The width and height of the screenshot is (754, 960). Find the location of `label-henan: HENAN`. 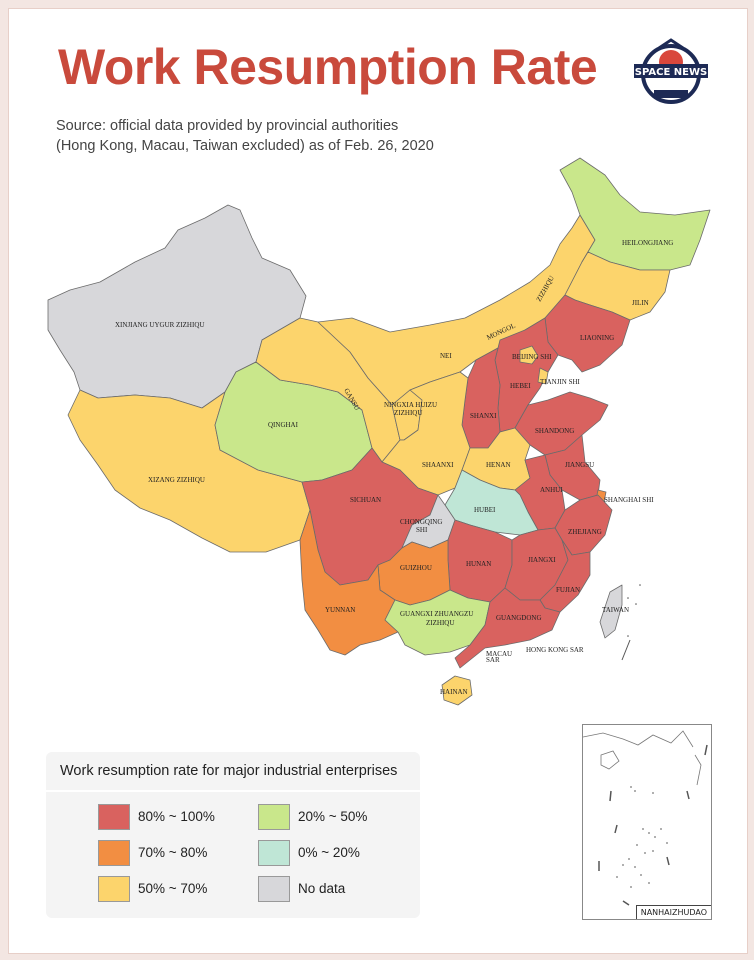

label-henan: HENAN is located at coordinates (498, 465).